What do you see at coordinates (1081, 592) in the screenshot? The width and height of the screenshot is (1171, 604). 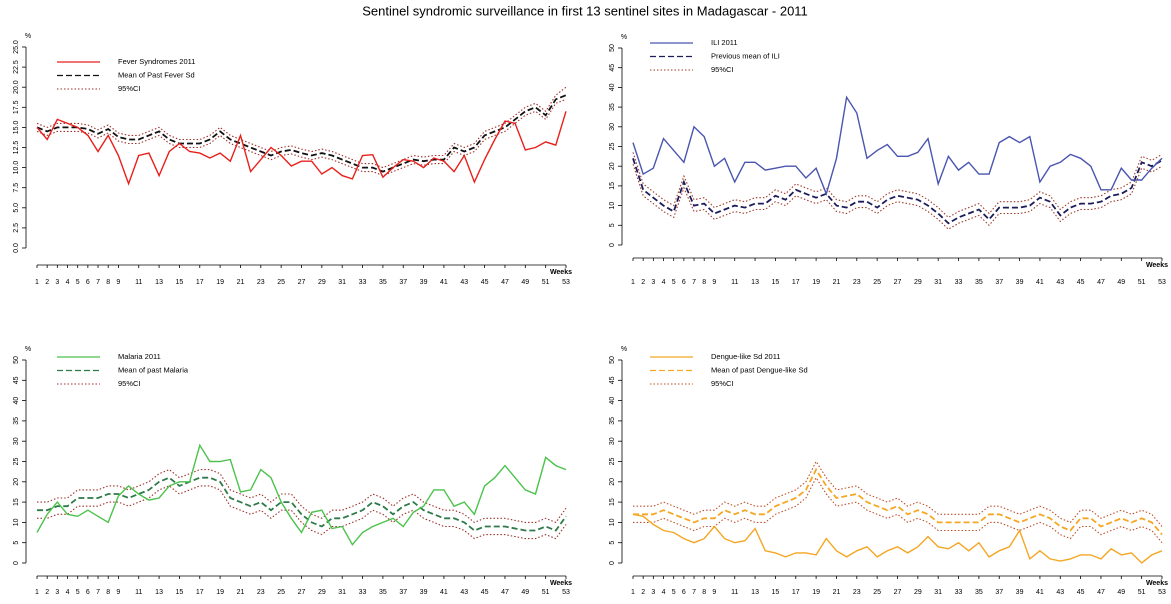 I see `x-tick-label: 45` at bounding box center [1081, 592].